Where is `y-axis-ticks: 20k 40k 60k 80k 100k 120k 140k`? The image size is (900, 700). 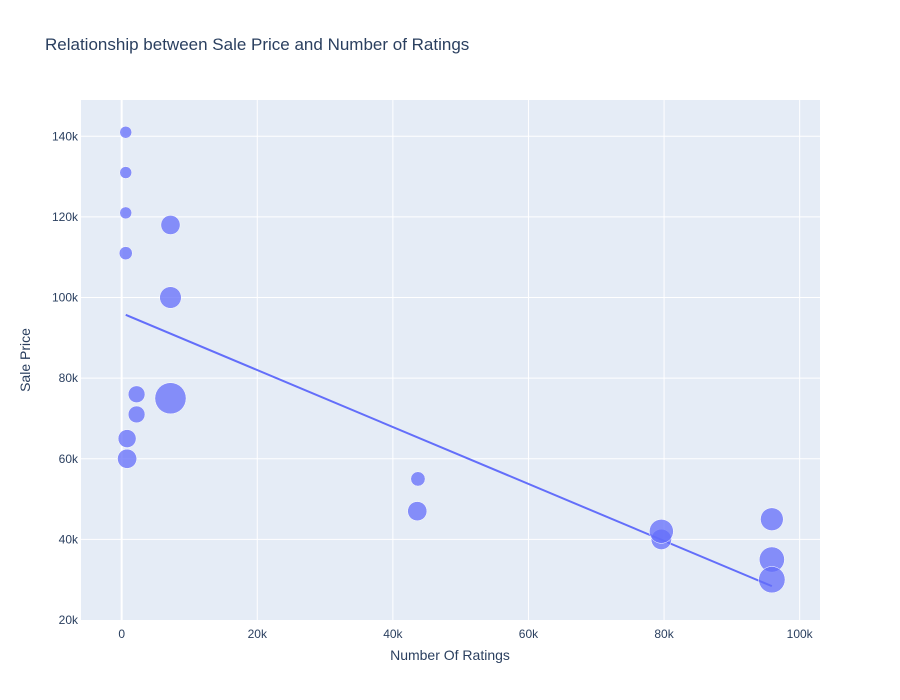
y-axis-ticks: 20k 40k 60k 80k 100k 120k 140k is located at coordinates (65, 378).